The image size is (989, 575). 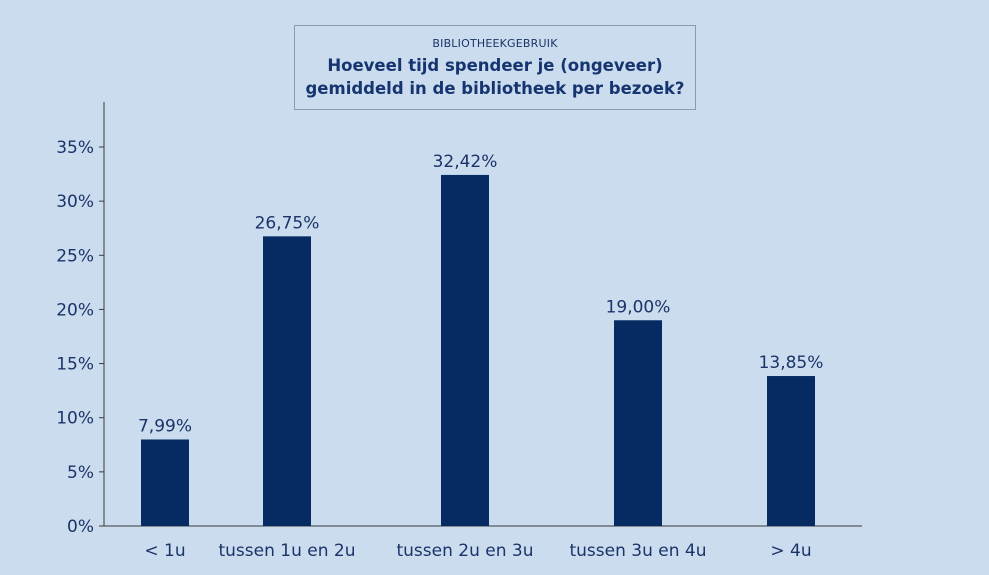 I want to click on data-label: 32,42%, so click(x=465, y=162).